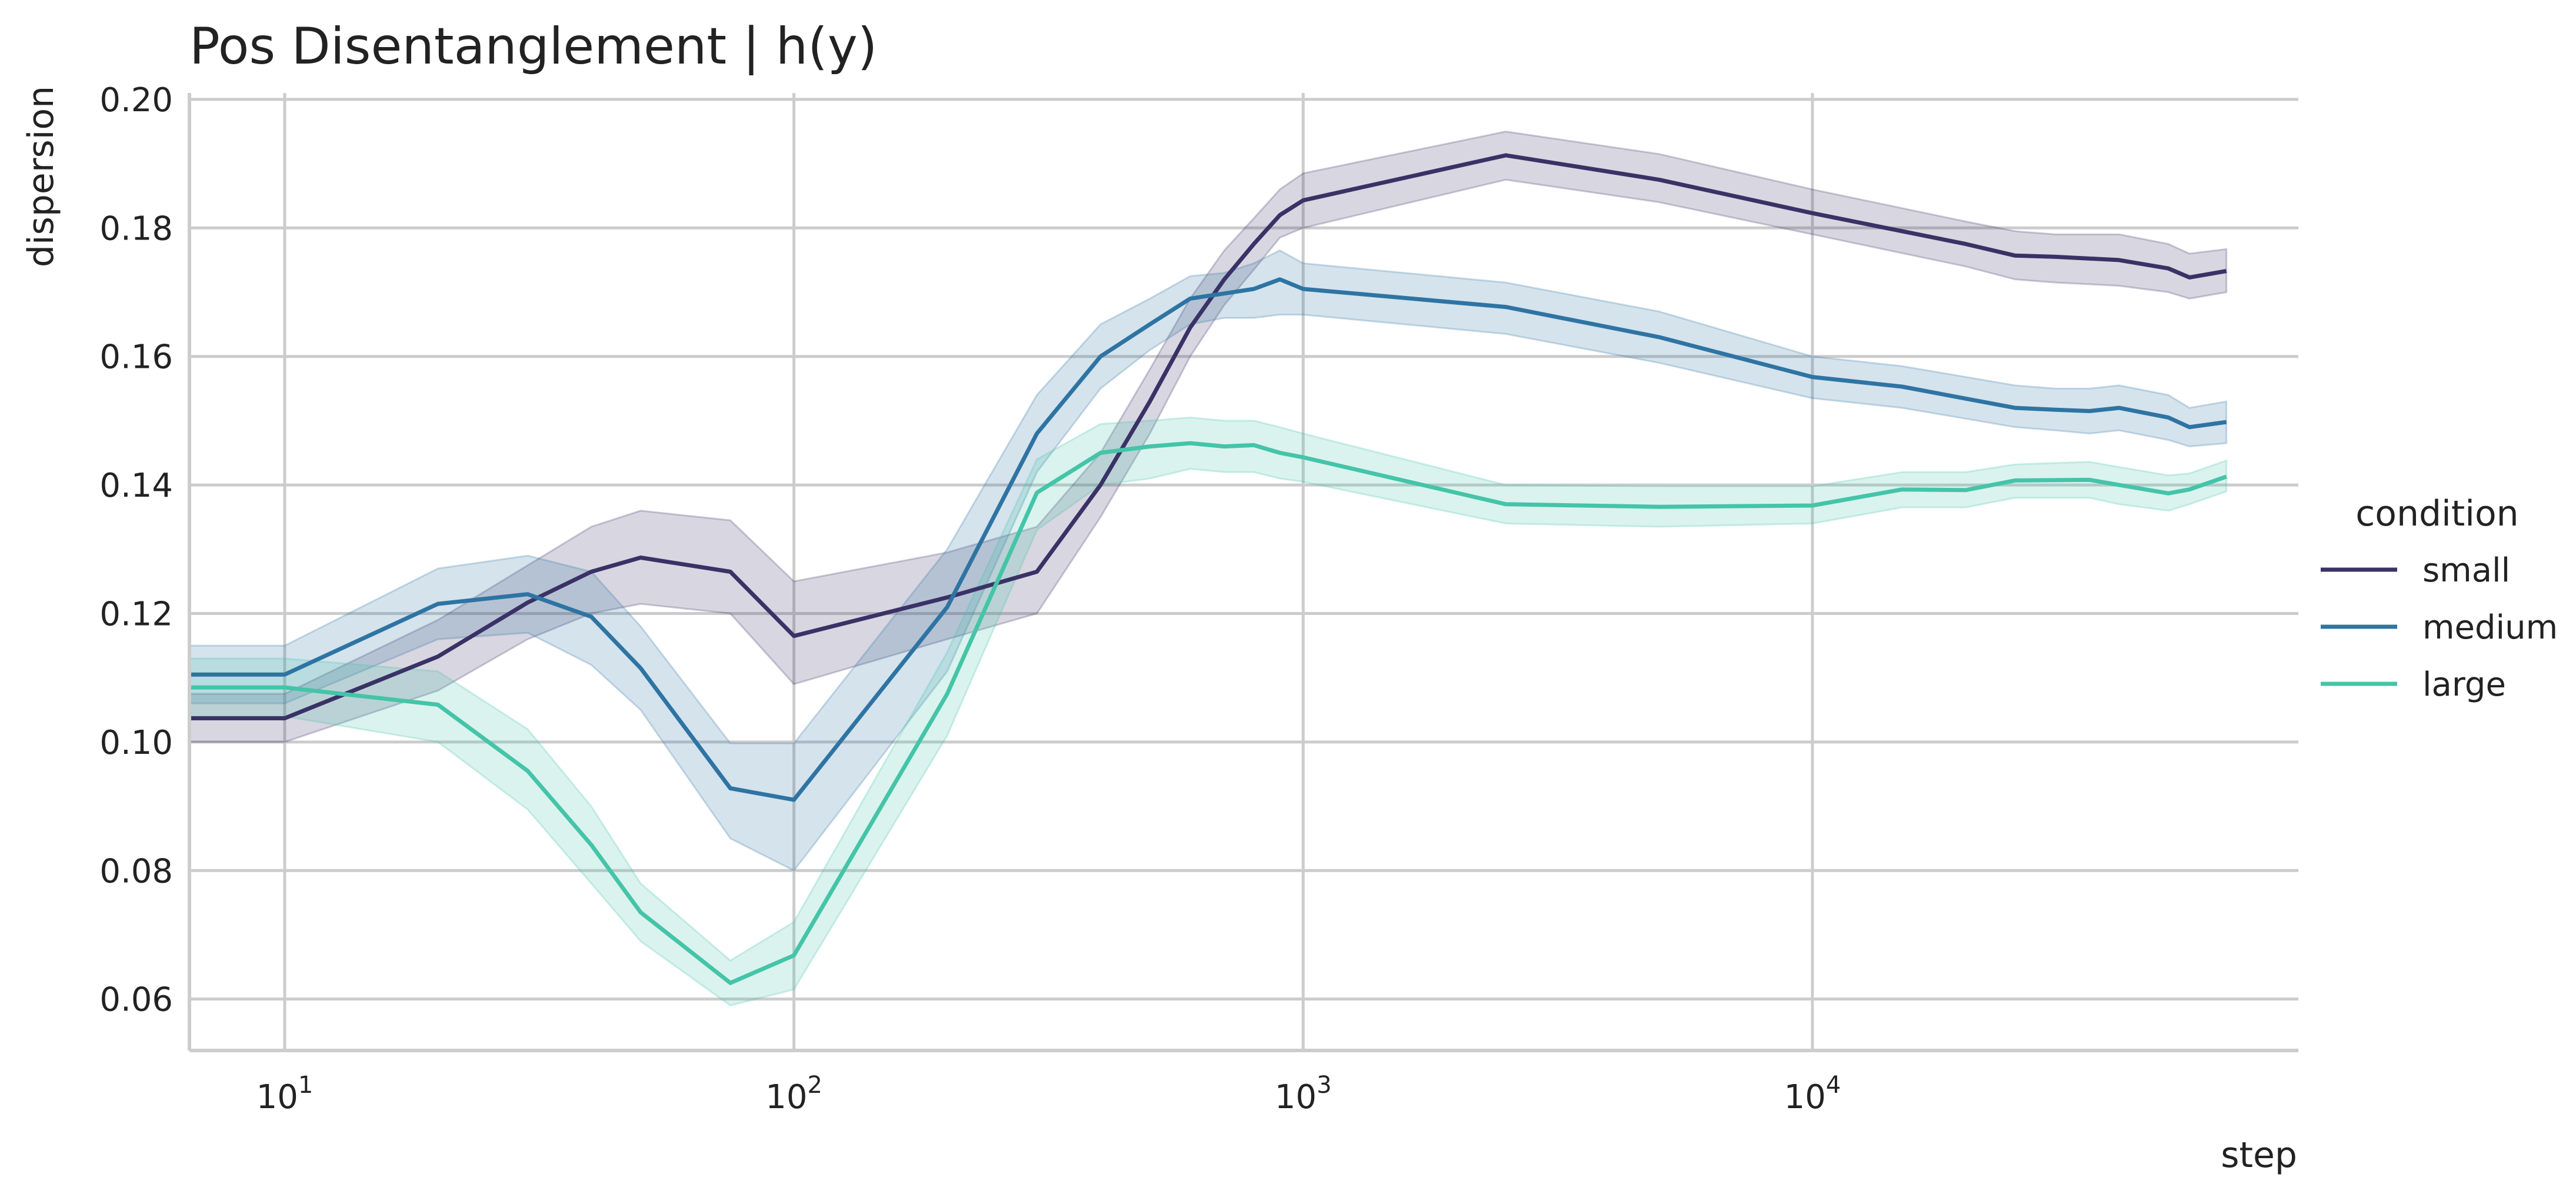  What do you see at coordinates (41, 176) in the screenshot?
I see `y-axis-label: dispersion` at bounding box center [41, 176].